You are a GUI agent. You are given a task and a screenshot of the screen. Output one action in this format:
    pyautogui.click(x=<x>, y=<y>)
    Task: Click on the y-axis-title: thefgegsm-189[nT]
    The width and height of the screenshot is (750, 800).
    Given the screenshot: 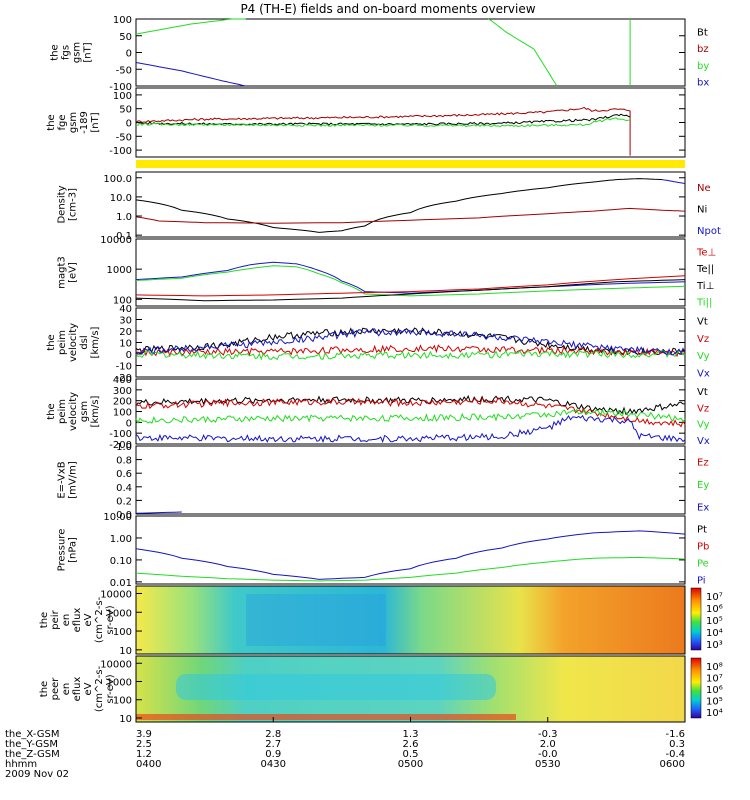 What is the action you would take?
    pyautogui.click(x=73, y=122)
    